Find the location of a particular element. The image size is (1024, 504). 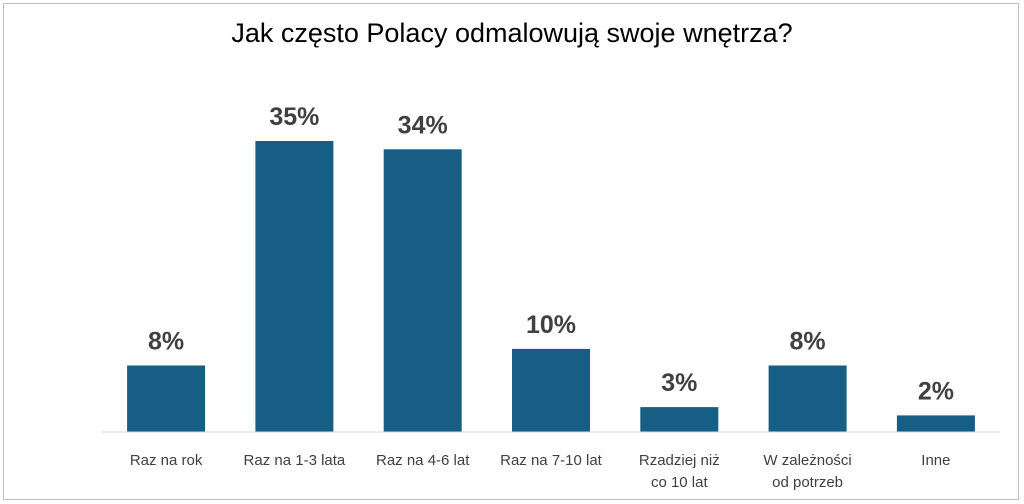

category-label-3: Raz na 7-10 lat is located at coordinates (551, 460).